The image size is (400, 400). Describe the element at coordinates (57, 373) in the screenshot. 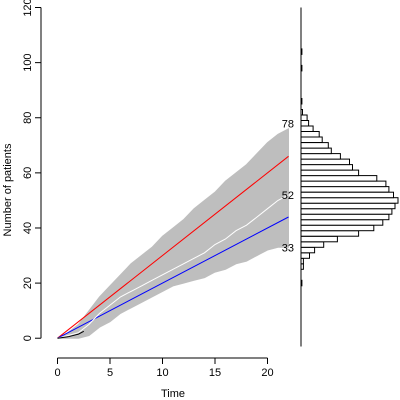

I see `x-tick-label: 0` at that location.